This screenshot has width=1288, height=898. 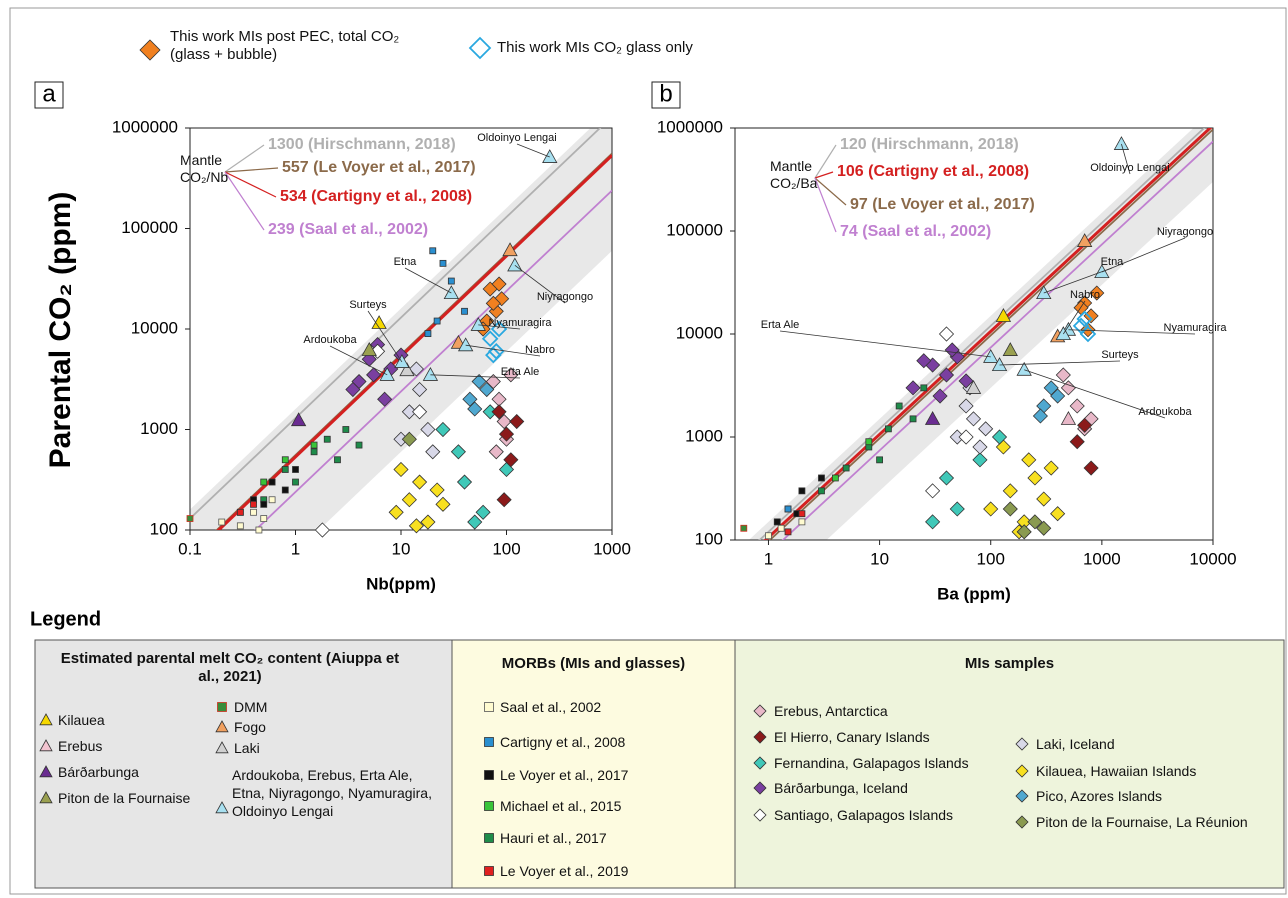 What do you see at coordinates (1165, 412) in the screenshot?
I see `annotation: Ardoukoba` at bounding box center [1165, 412].